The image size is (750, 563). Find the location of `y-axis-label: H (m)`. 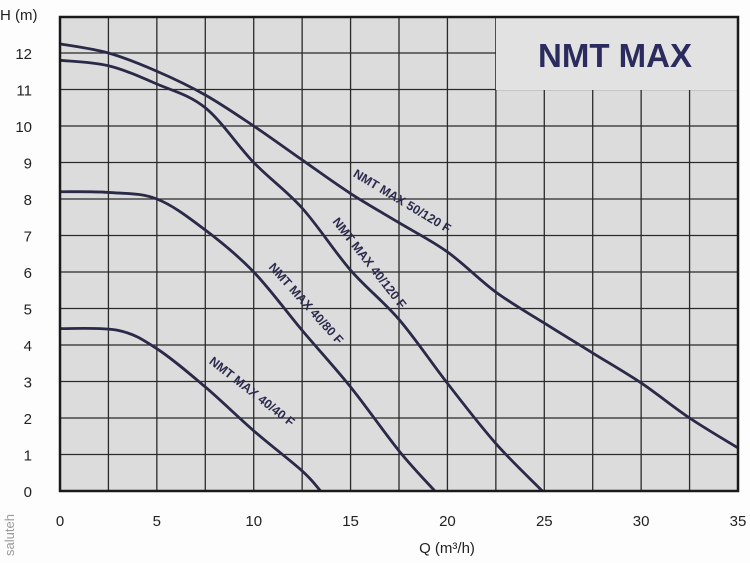

y-axis-label: H (m) is located at coordinates (19, 15).